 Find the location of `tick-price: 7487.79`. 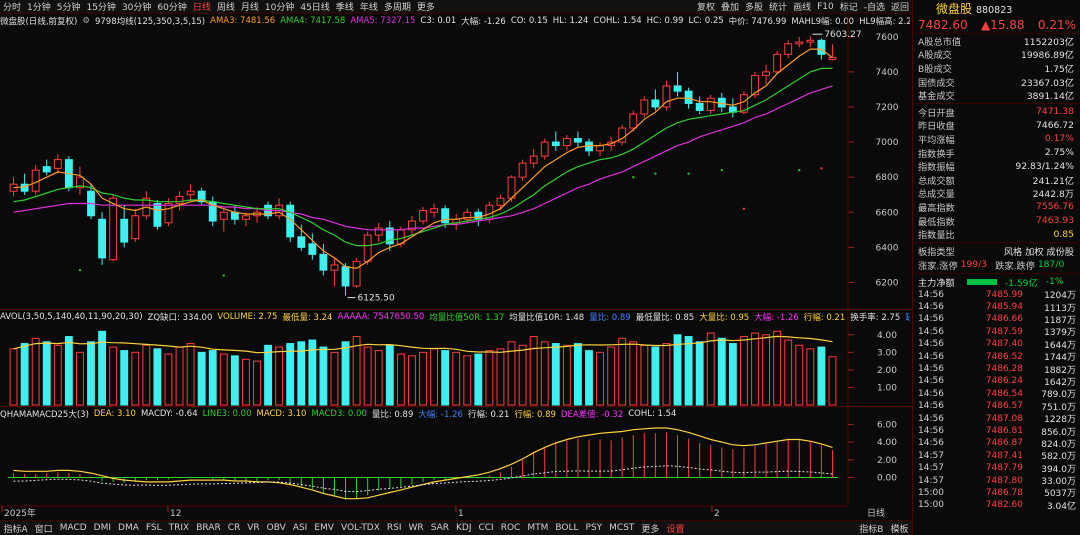

tick-price: 7487.79 is located at coordinates (1004, 468).